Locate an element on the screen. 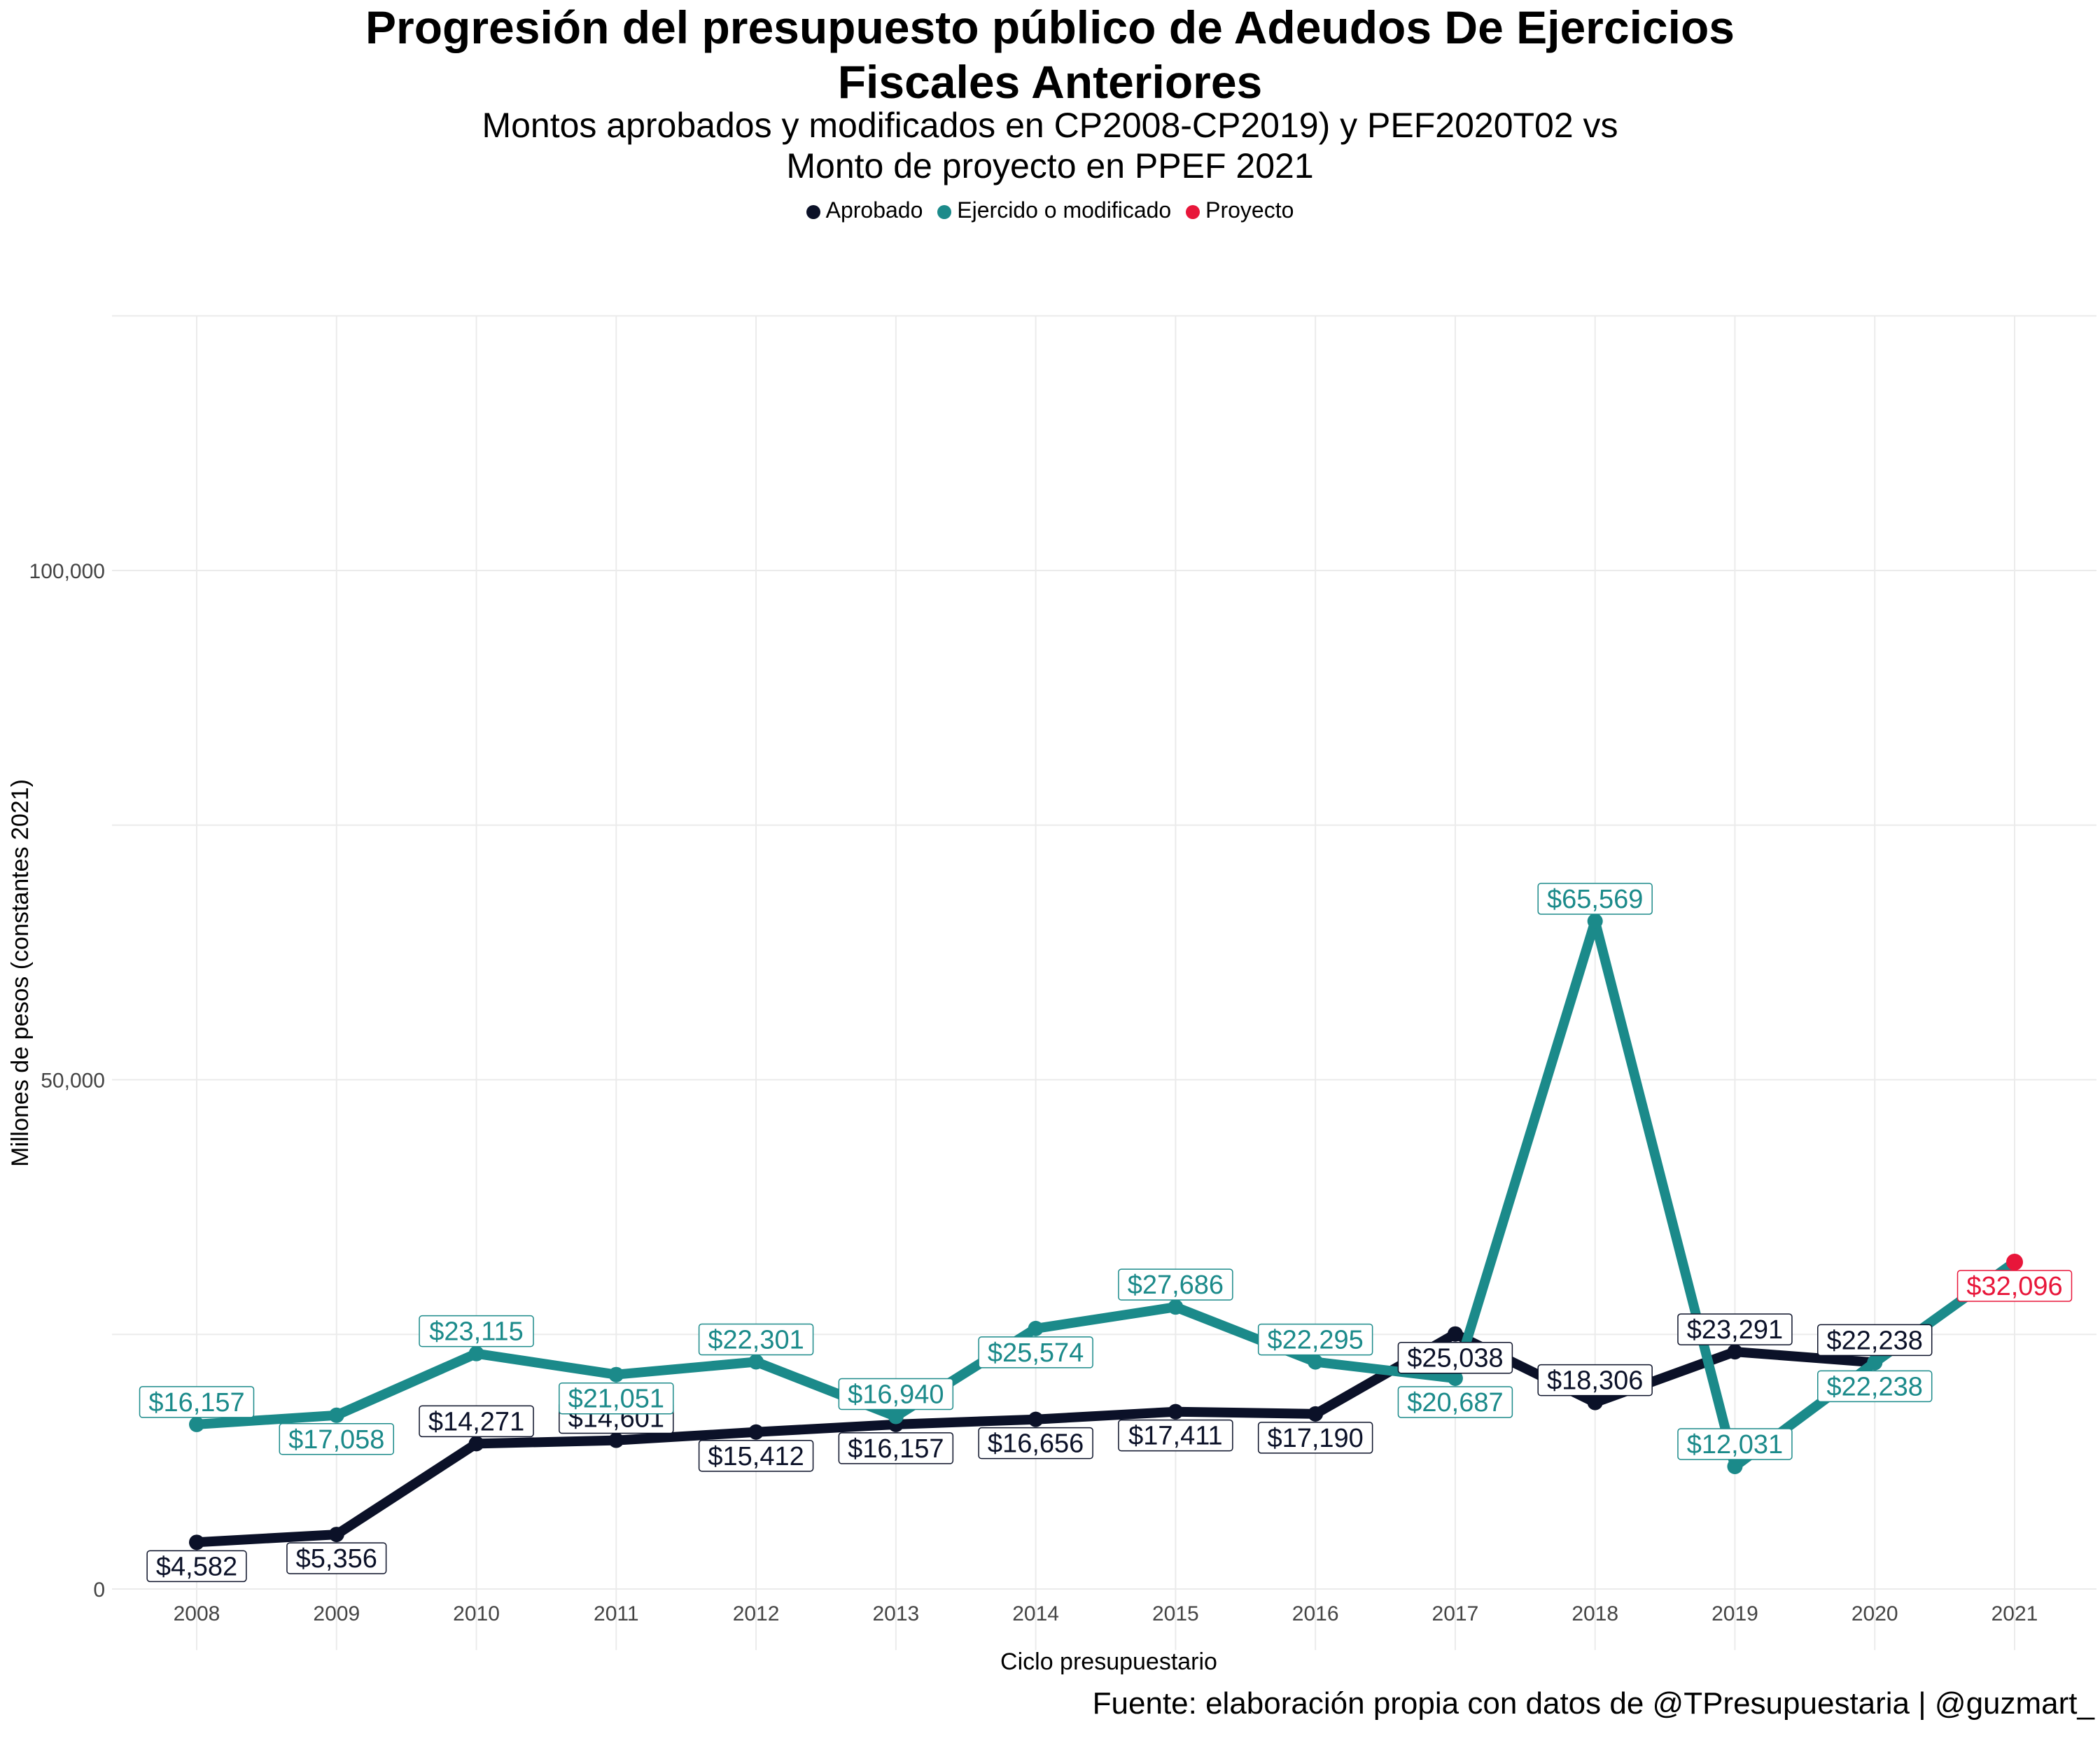 The height and width of the screenshot is (1750, 2100). data-label: $65,569 is located at coordinates (1595, 899).